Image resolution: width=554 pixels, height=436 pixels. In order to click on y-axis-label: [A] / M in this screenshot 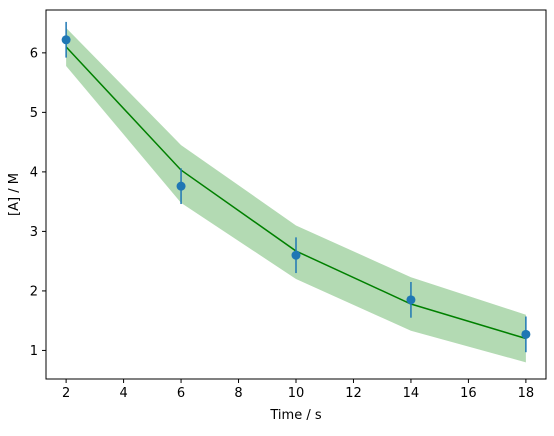, I will do `click(14, 194)`.